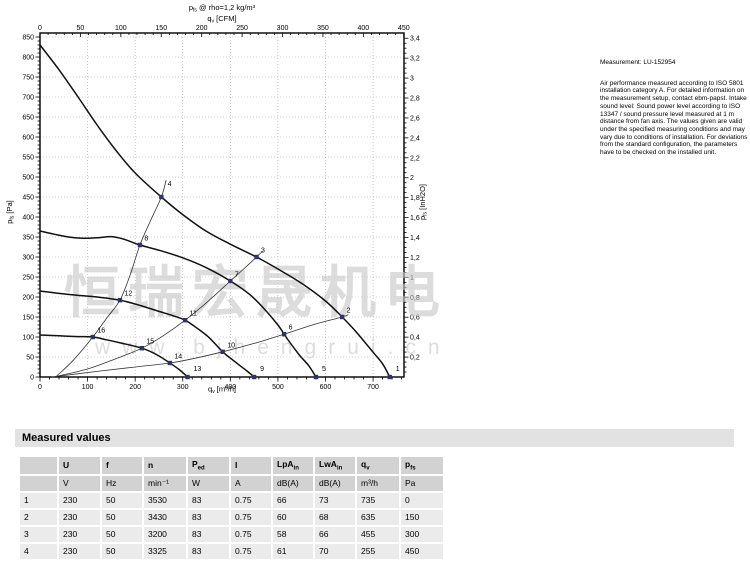  What do you see at coordinates (415, 298) in the screenshot?
I see `axis-tick-label: 0,8` at bounding box center [415, 298].